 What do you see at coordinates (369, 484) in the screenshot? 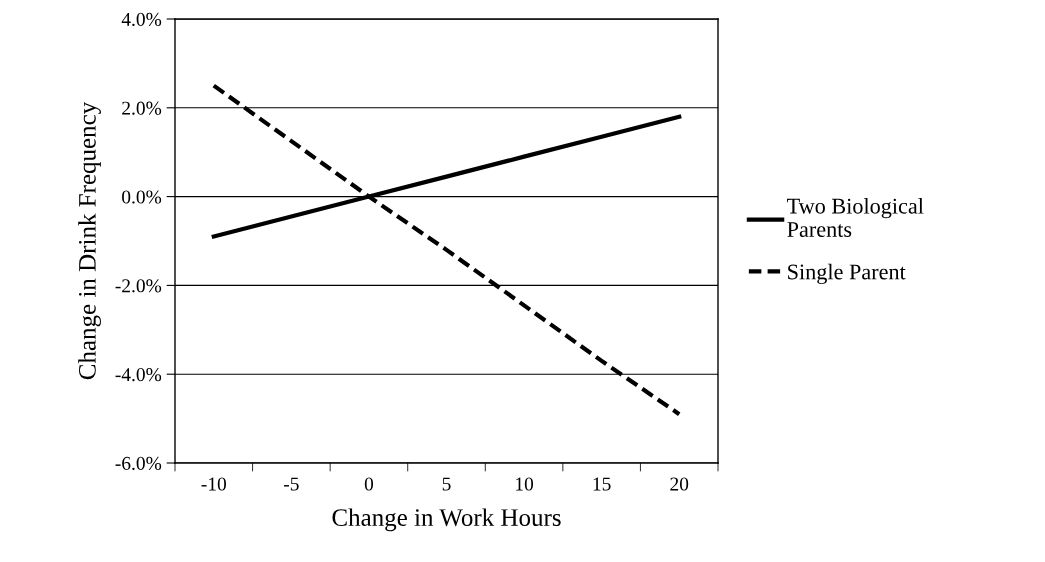
I see `x-tick-label: 0` at bounding box center [369, 484].